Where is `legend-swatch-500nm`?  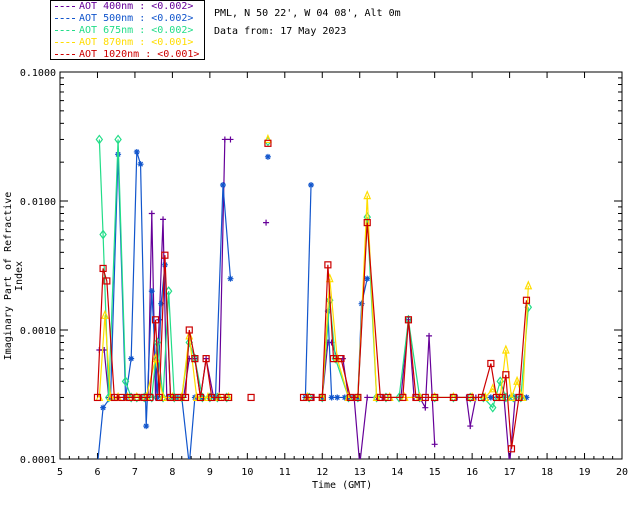 legend-swatch-500nm is located at coordinates (65, 18).